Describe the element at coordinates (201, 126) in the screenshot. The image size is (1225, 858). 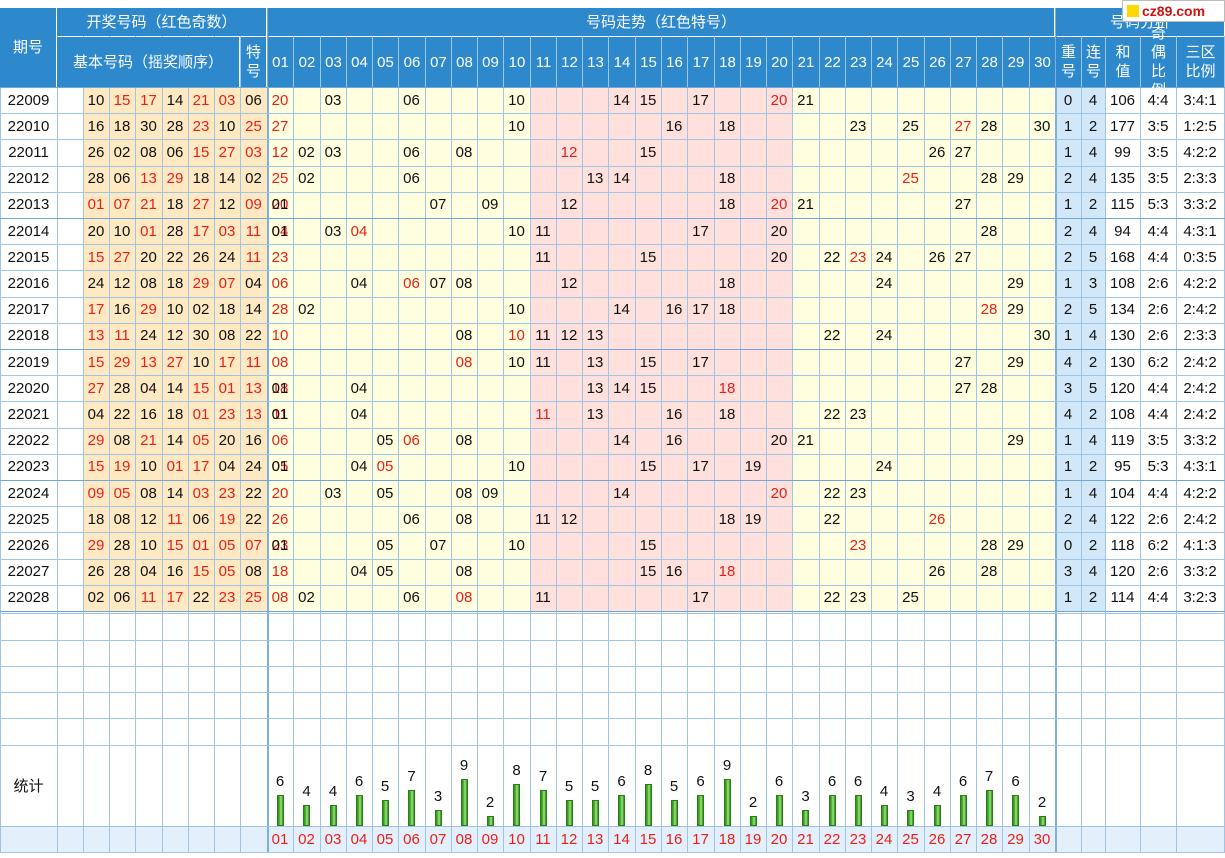
I see `basic-number: 23` at that location.